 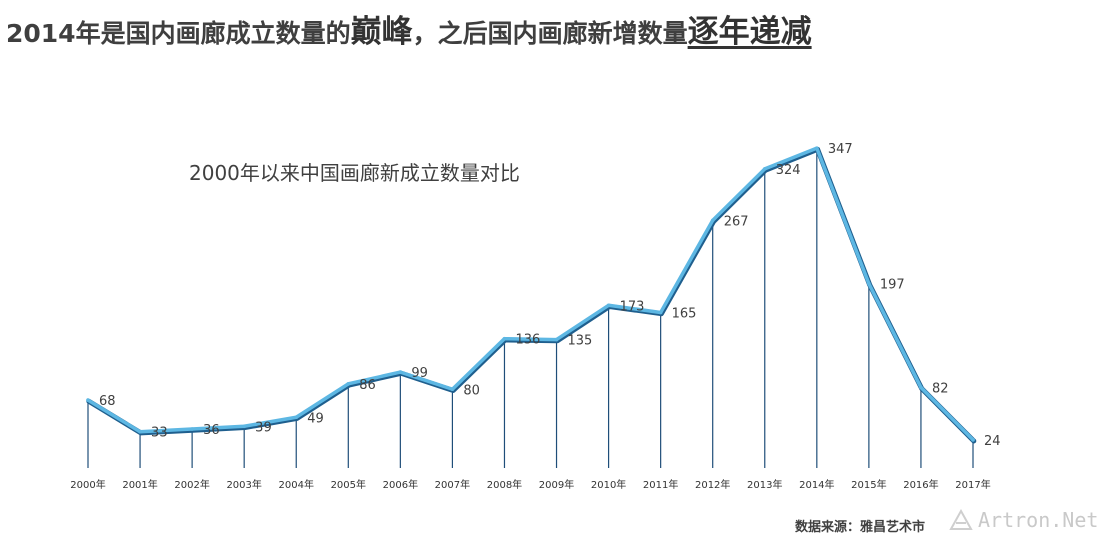 I want to click on data-label: 39, so click(x=263, y=427).